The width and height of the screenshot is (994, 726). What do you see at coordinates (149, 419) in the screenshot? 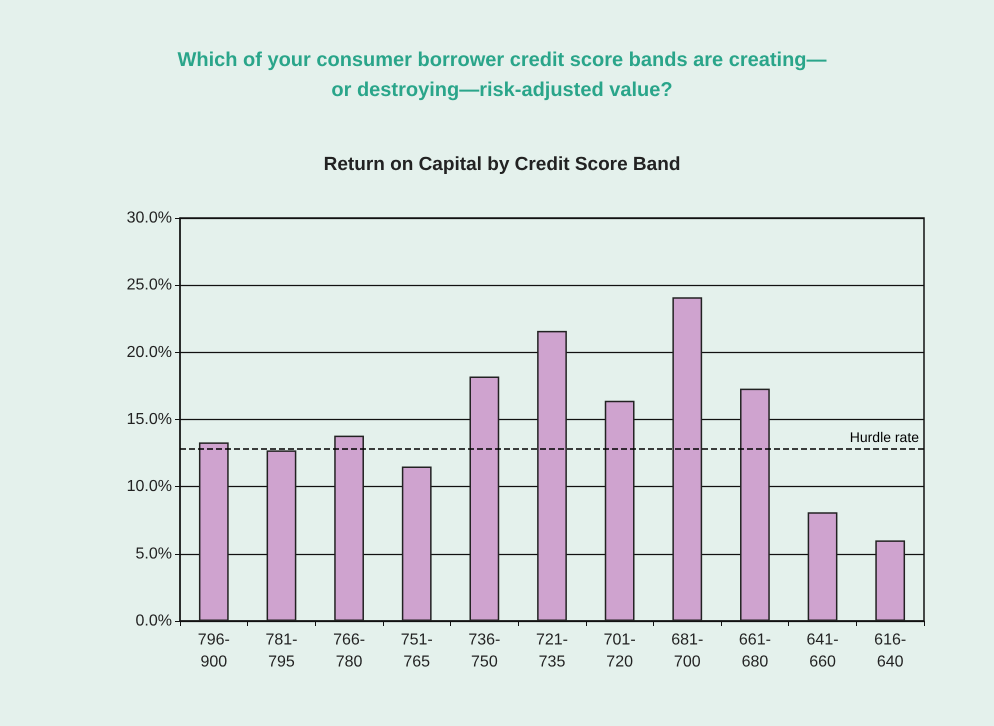
I see `y-tick-label: 15.0%` at bounding box center [149, 419].